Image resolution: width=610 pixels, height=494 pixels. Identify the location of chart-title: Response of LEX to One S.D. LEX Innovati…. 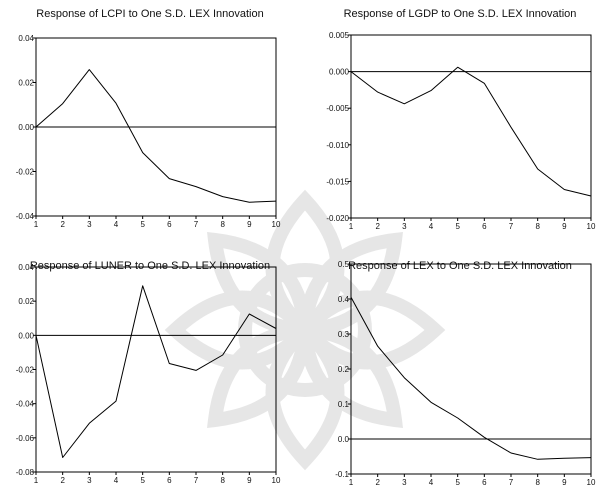
(460, 266).